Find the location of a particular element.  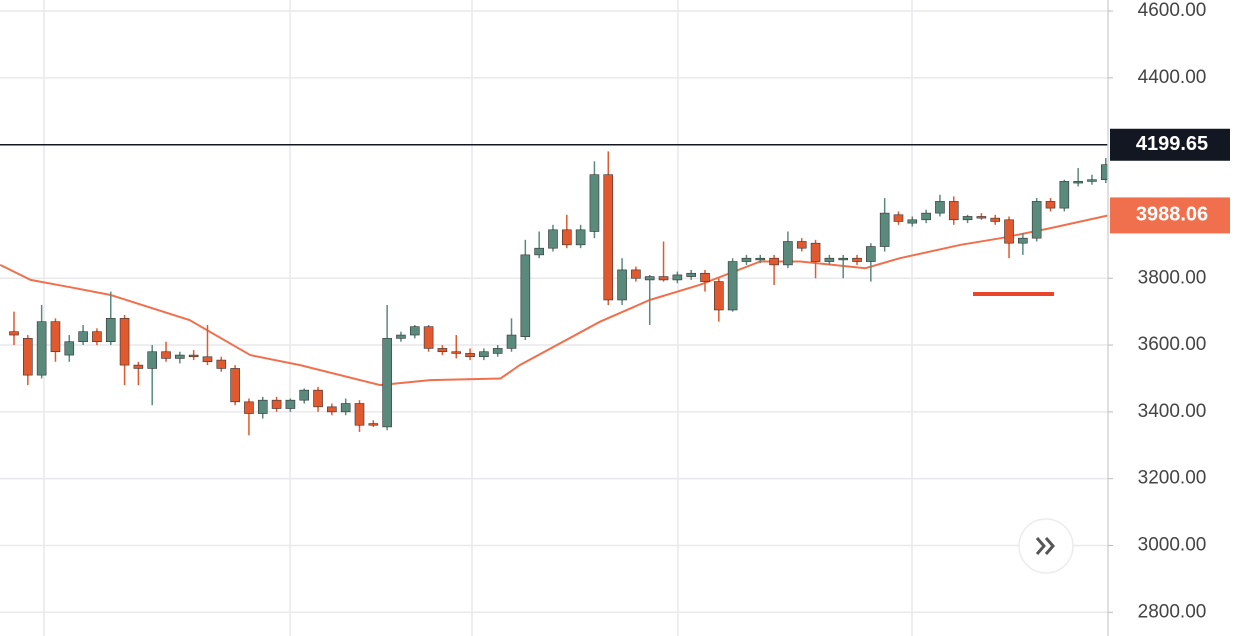

y-tick-label: 3000.00 is located at coordinates (1172, 544).